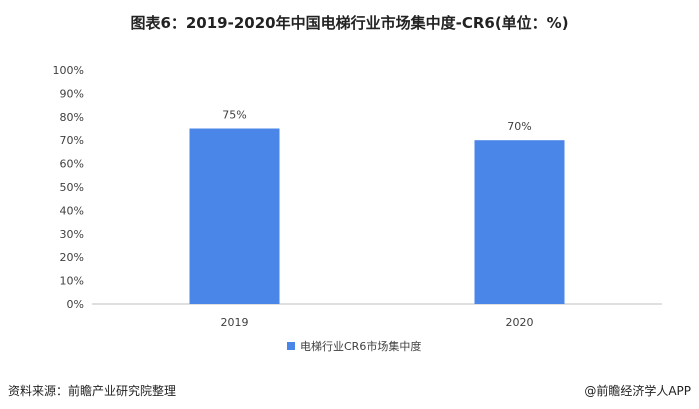  I want to click on y-tick-label: 10%, so click(72, 281).